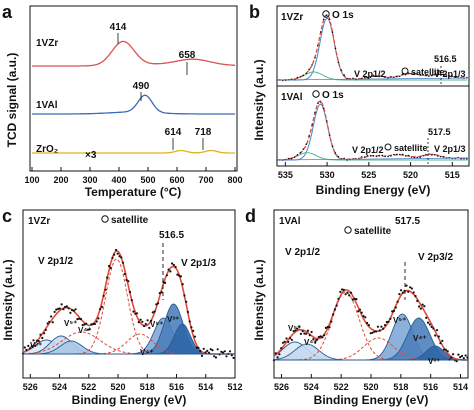 This screenshot has height=410, width=474. I want to click on panel-d-species-v5-a: V⁵⁺, so click(294, 328).